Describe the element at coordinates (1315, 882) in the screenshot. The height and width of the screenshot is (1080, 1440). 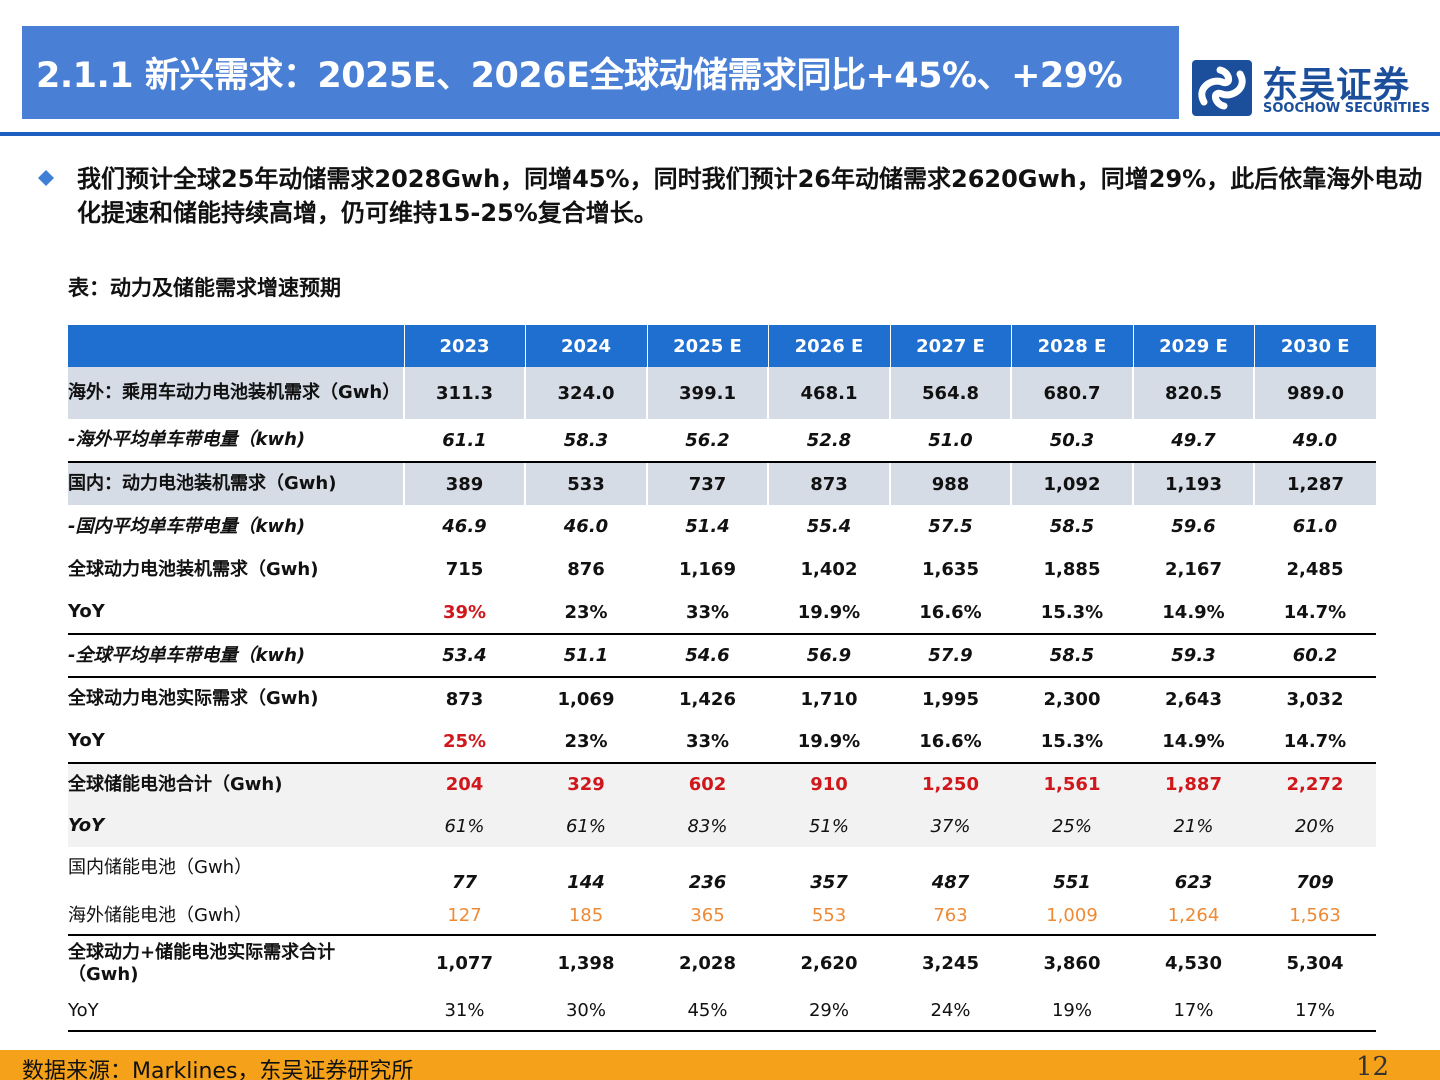
I see `table-cell: 709` at that location.